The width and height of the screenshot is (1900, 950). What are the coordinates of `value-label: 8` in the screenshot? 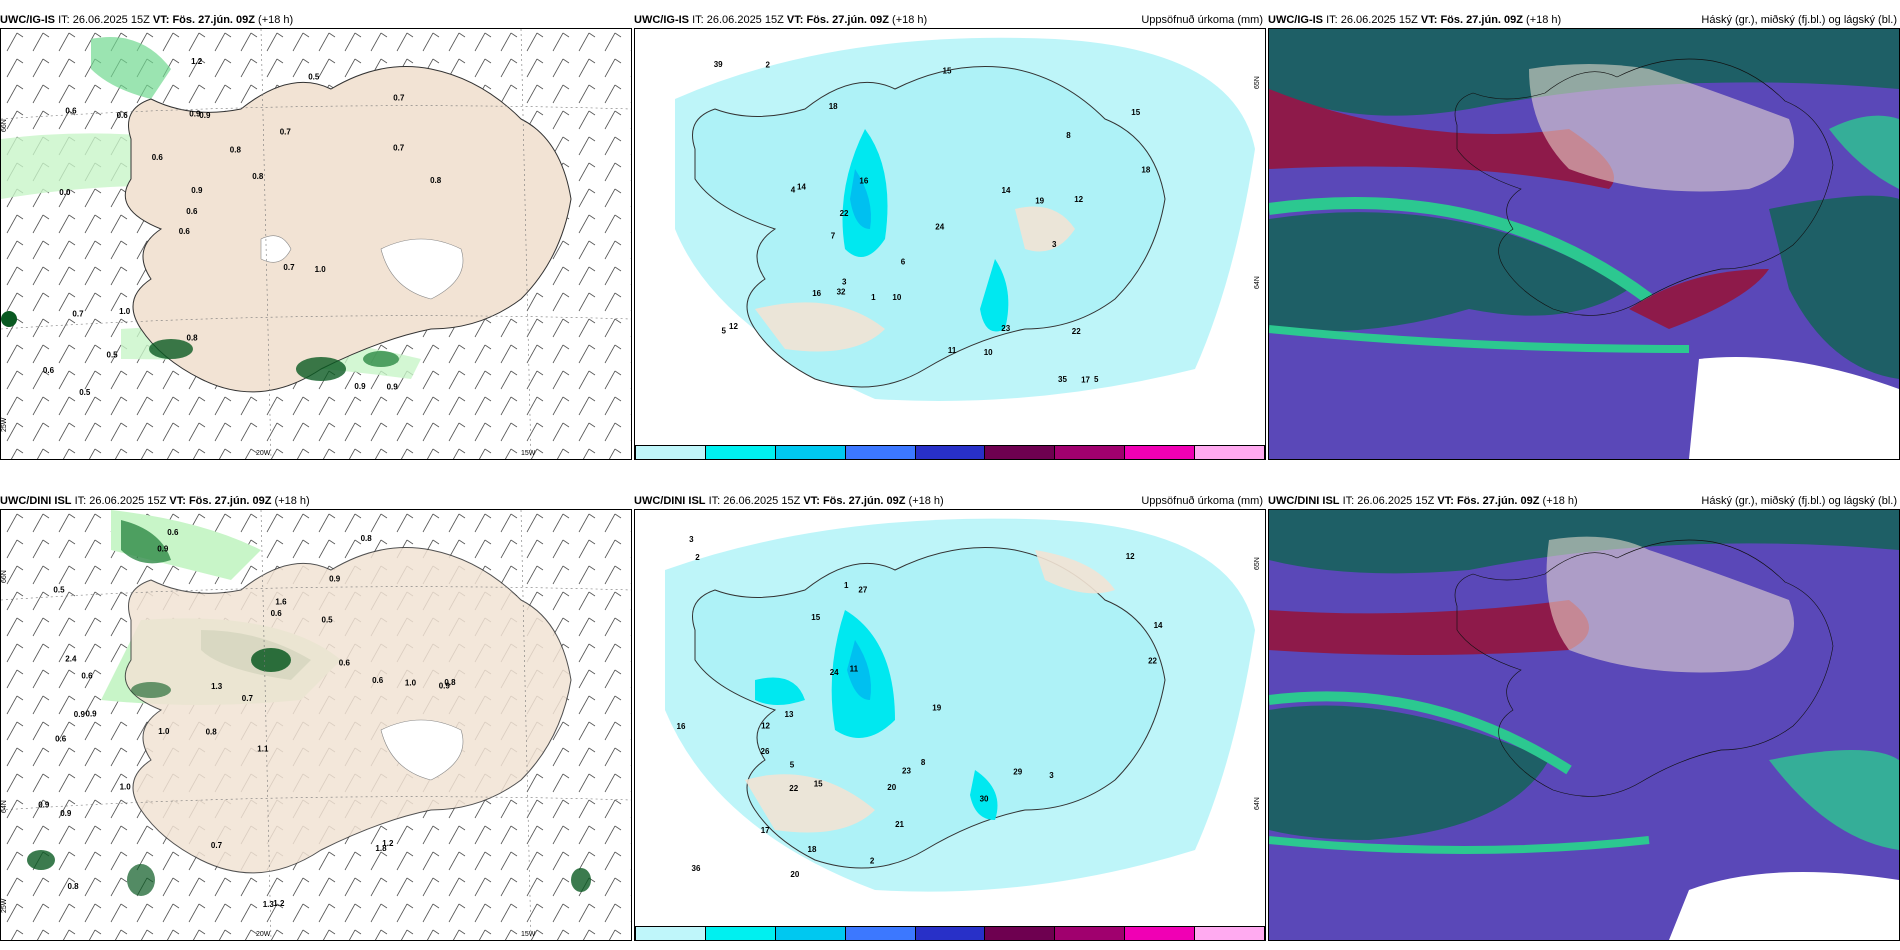 It's located at (1068, 135).